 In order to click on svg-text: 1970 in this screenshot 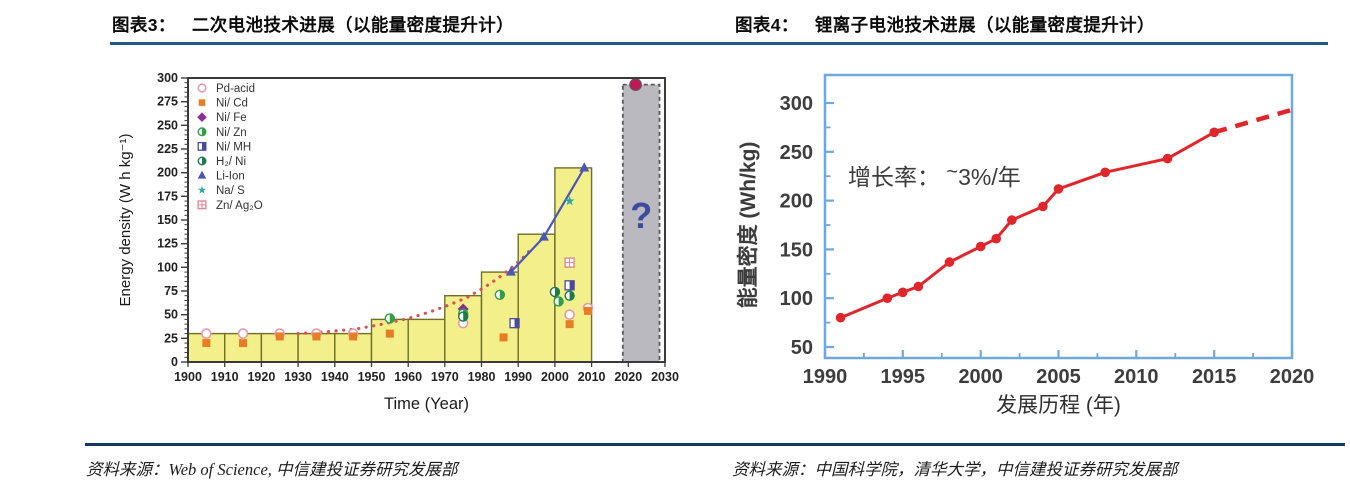, I will do `click(445, 377)`.